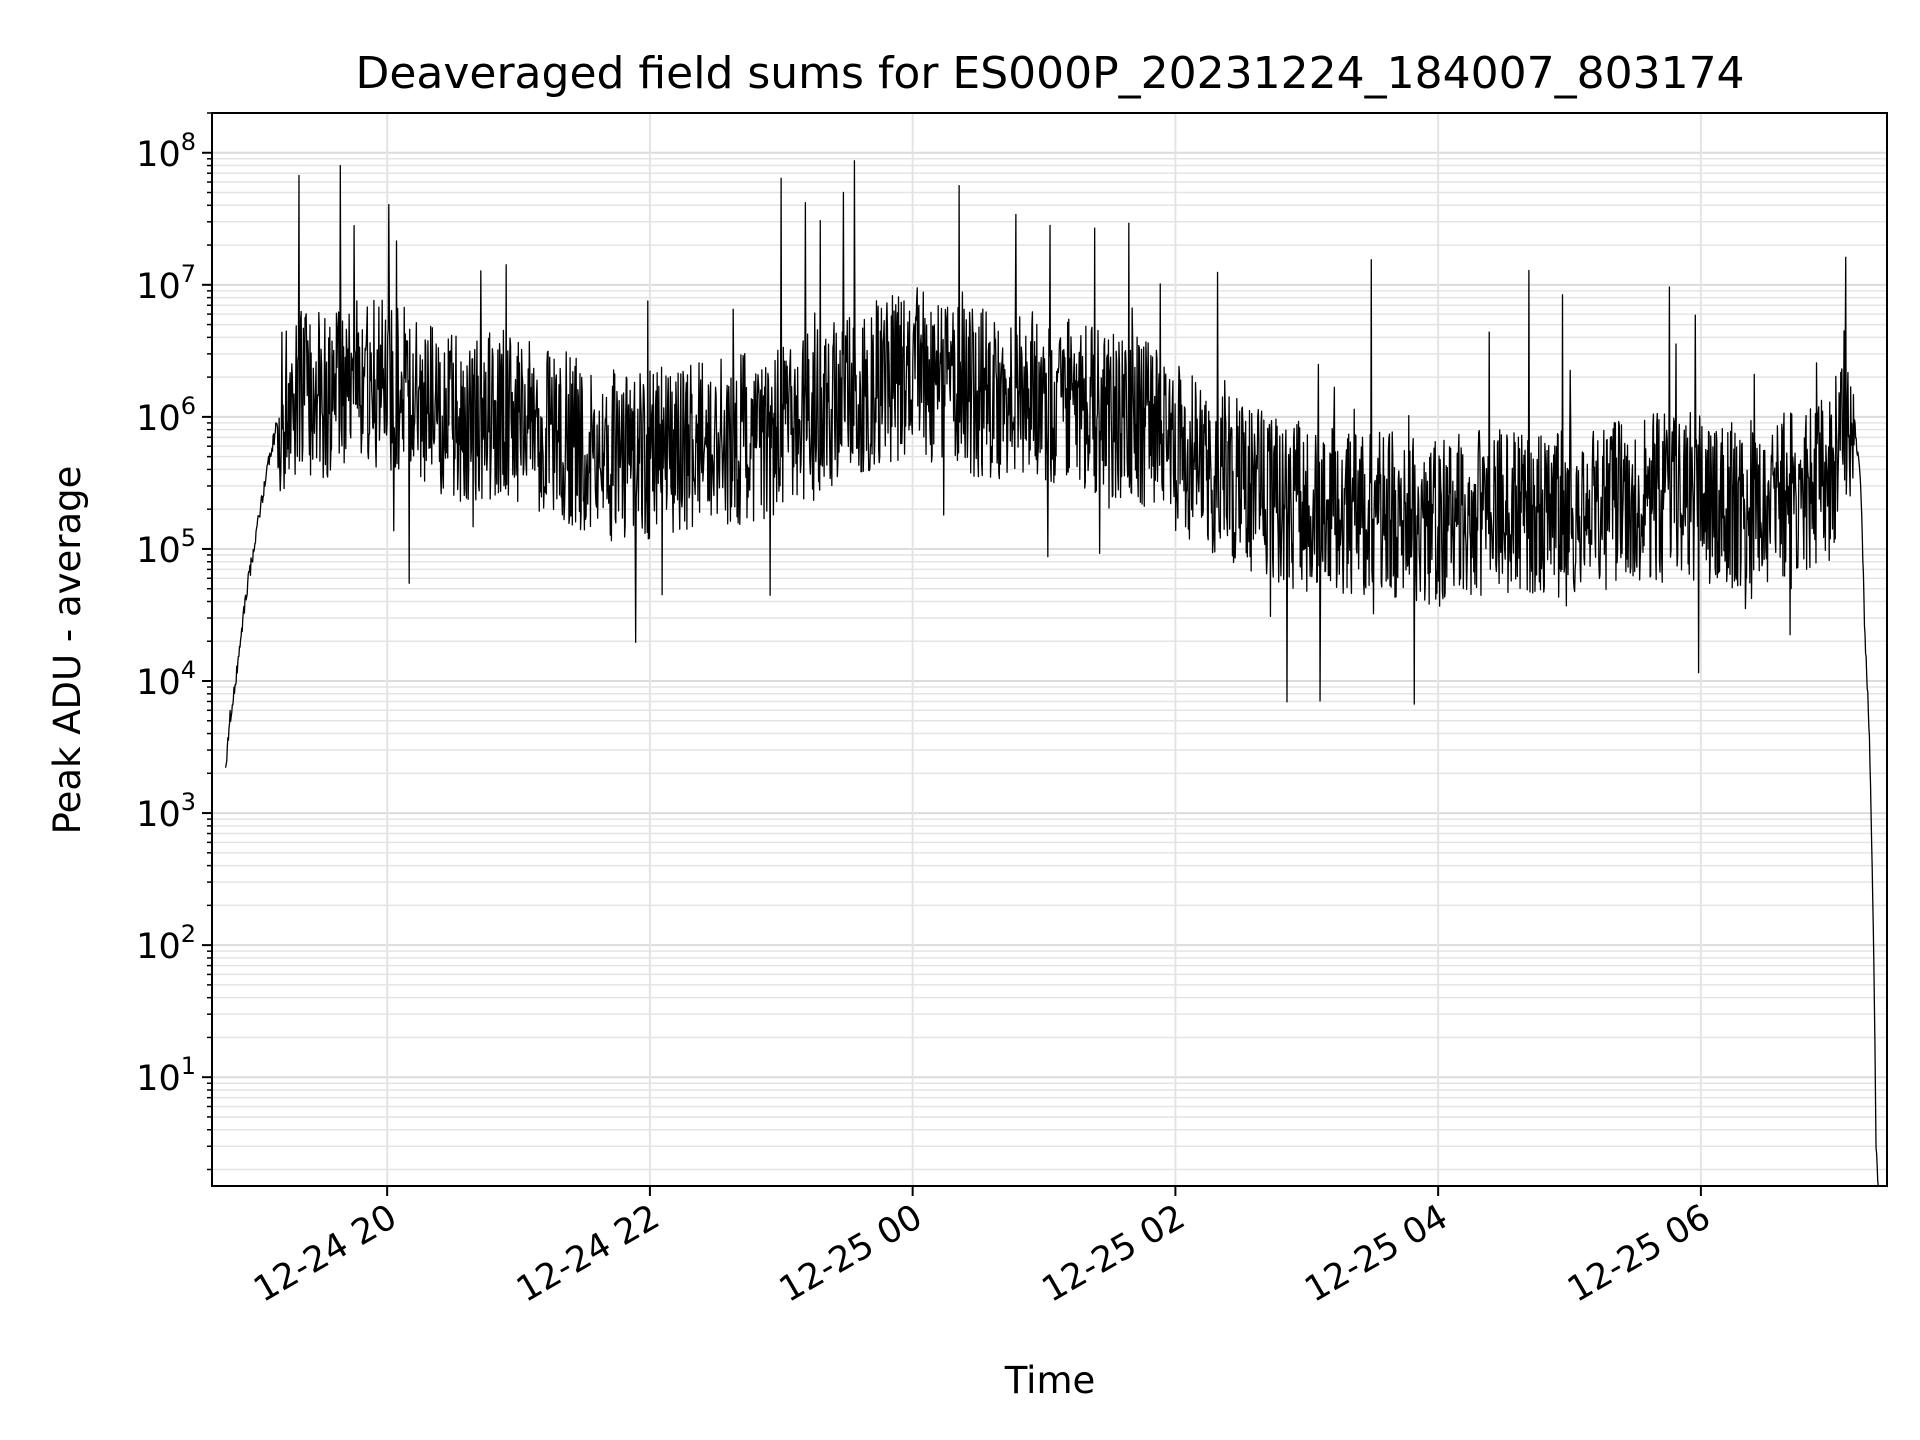 Image resolution: width=1920 pixels, height=1440 pixels. I want to click on y-tick-label: 10², so click(166, 943).